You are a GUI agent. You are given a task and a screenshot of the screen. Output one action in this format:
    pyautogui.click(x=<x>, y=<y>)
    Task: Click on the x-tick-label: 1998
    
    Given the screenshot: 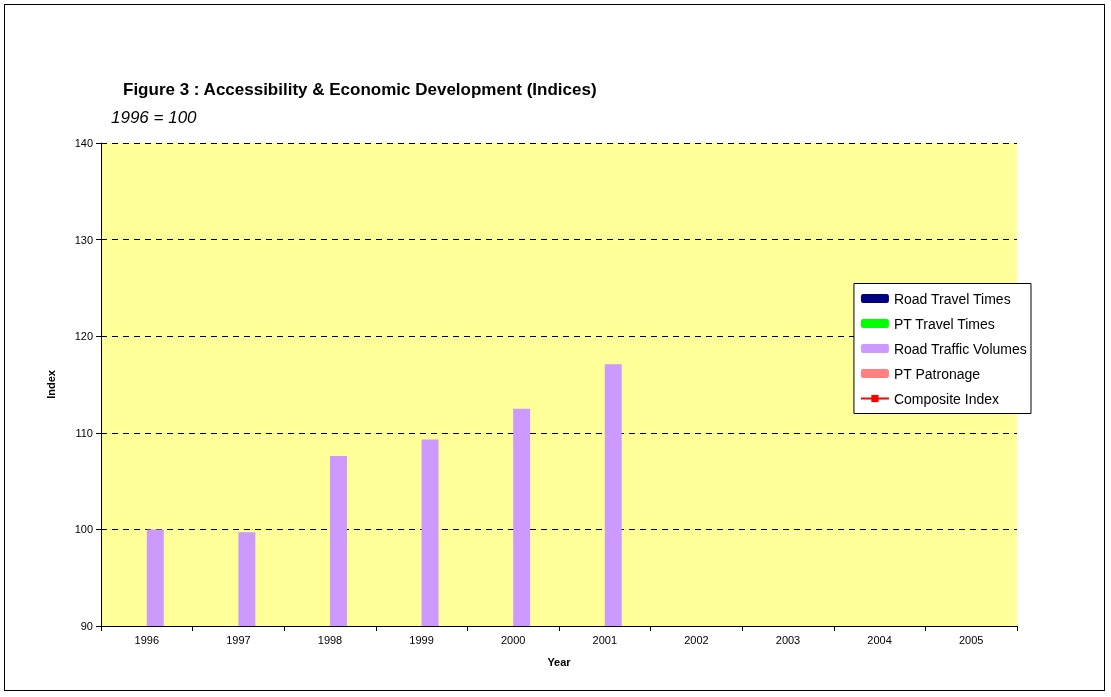 What is the action you would take?
    pyautogui.click(x=330, y=639)
    